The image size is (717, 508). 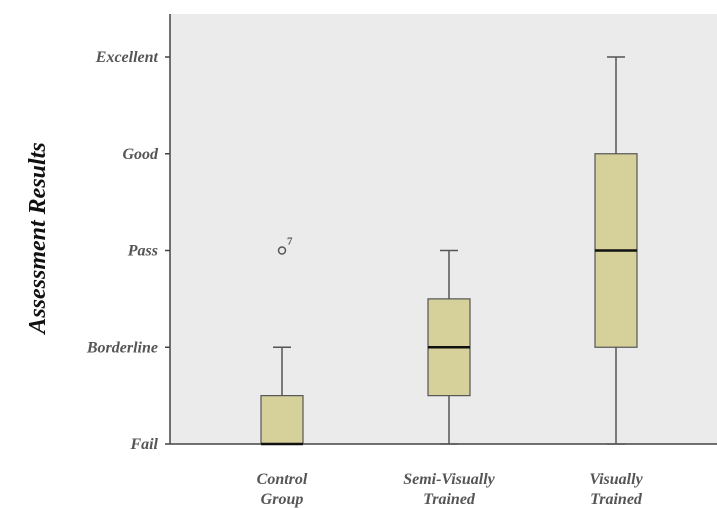 I want to click on y-axis-ticks: Fail Borderline Pass Good Excellent, so click(x=128, y=251).